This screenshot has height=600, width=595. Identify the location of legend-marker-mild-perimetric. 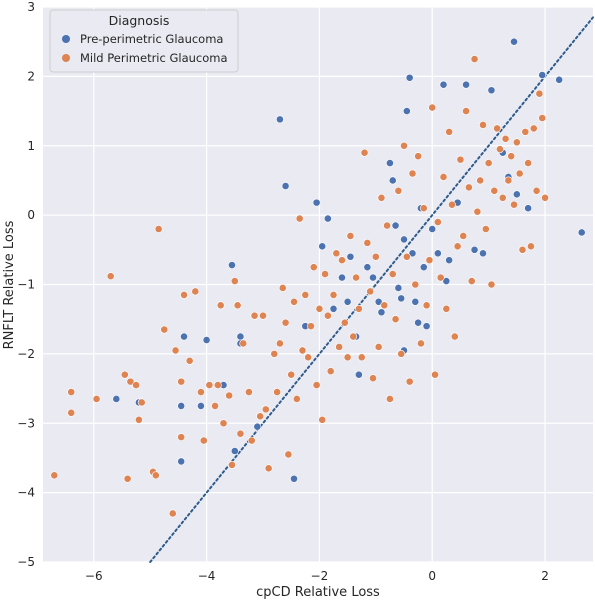
(66, 58).